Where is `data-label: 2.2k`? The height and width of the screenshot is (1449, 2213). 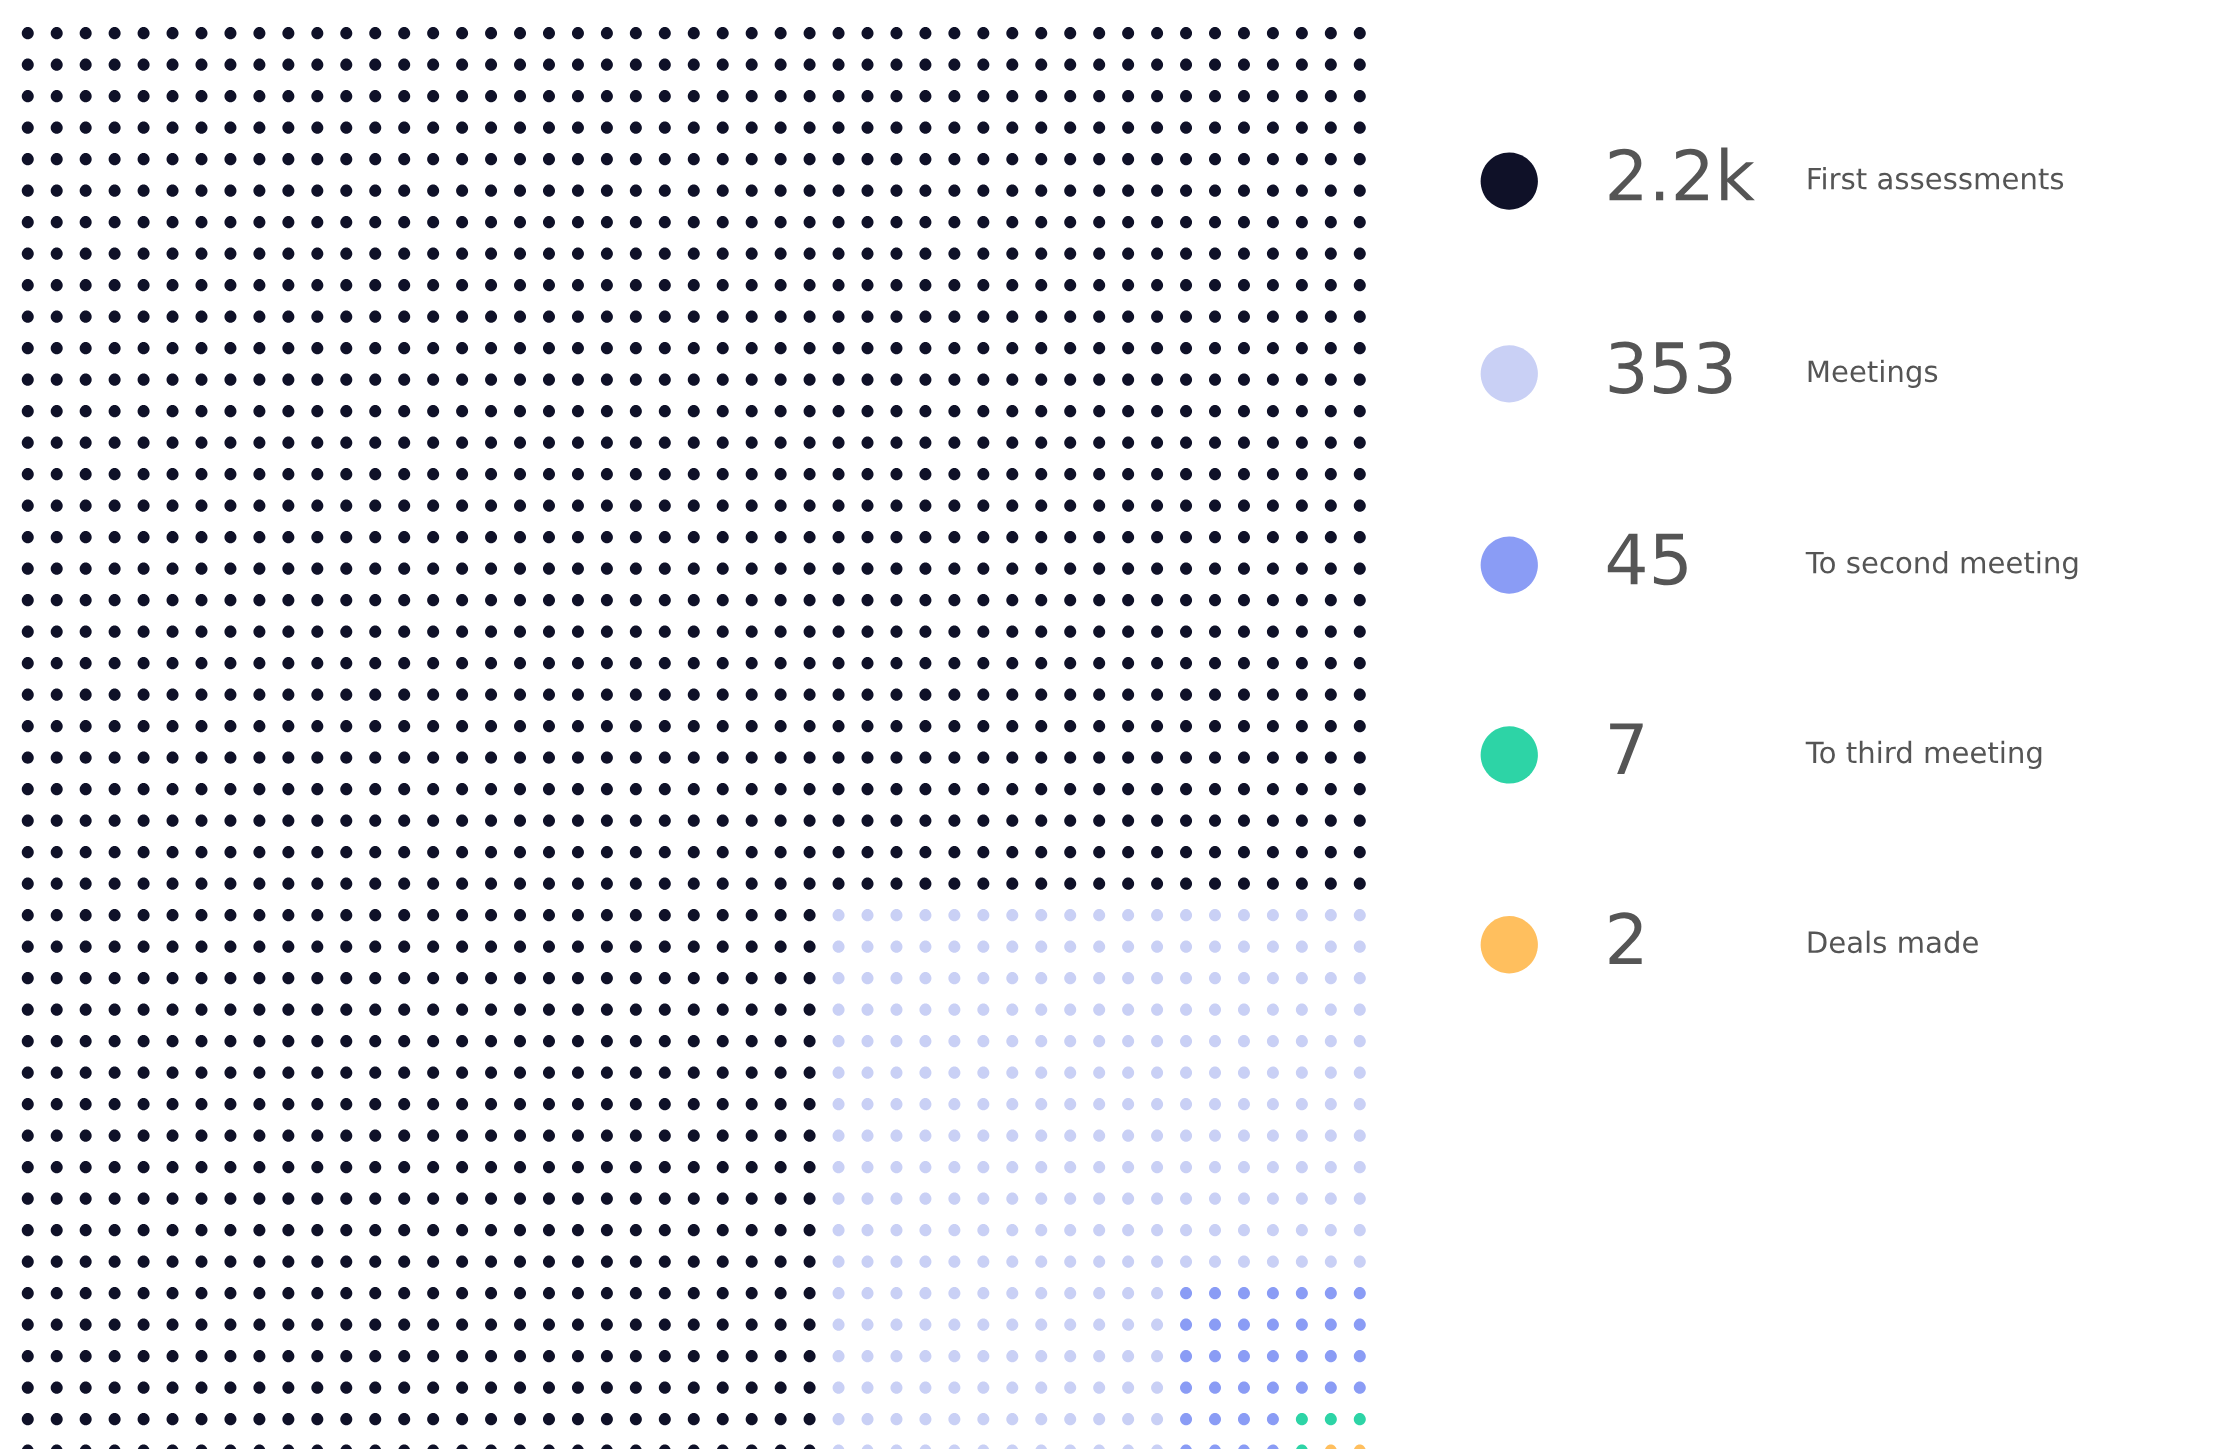
data-label: 2.2k is located at coordinates (1682, 174).